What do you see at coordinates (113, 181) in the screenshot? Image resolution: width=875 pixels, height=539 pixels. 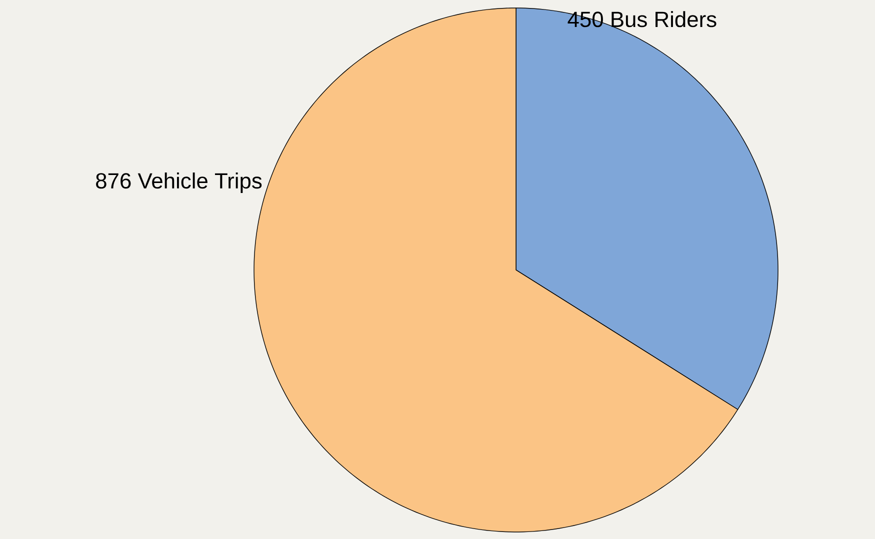 I see `data-label: 876` at bounding box center [113, 181].